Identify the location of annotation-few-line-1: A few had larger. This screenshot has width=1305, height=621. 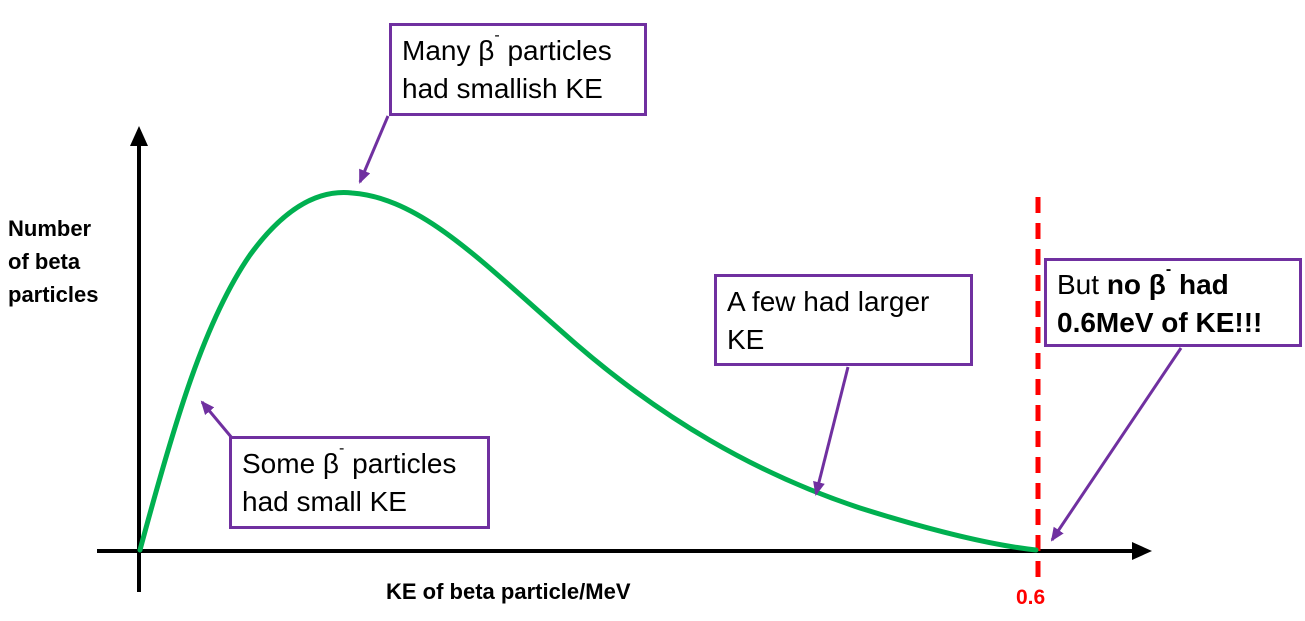
(828, 301).